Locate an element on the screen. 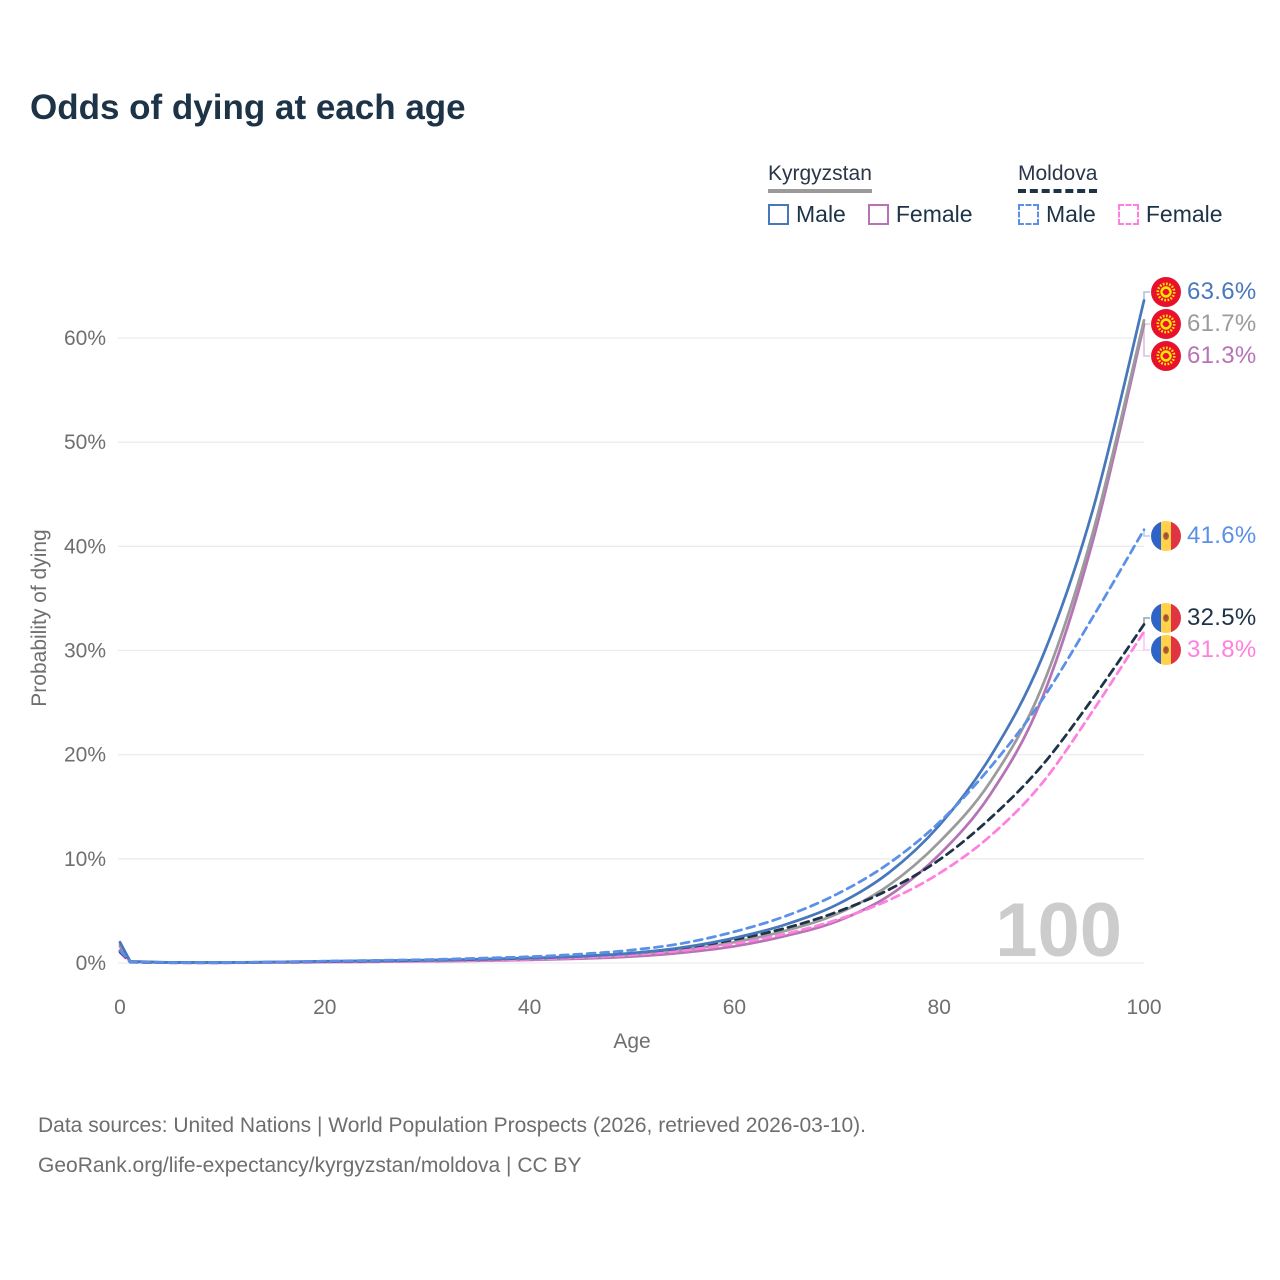 The height and width of the screenshot is (1280, 1280). end-label-moldova-female: 31.8% is located at coordinates (1204, 650).